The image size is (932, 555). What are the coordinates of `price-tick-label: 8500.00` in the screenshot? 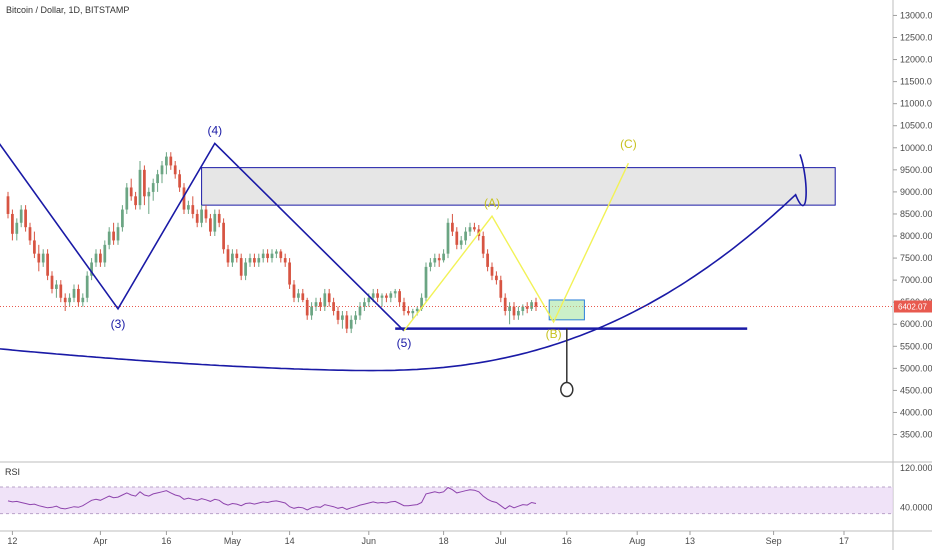 It's located at (916, 214).